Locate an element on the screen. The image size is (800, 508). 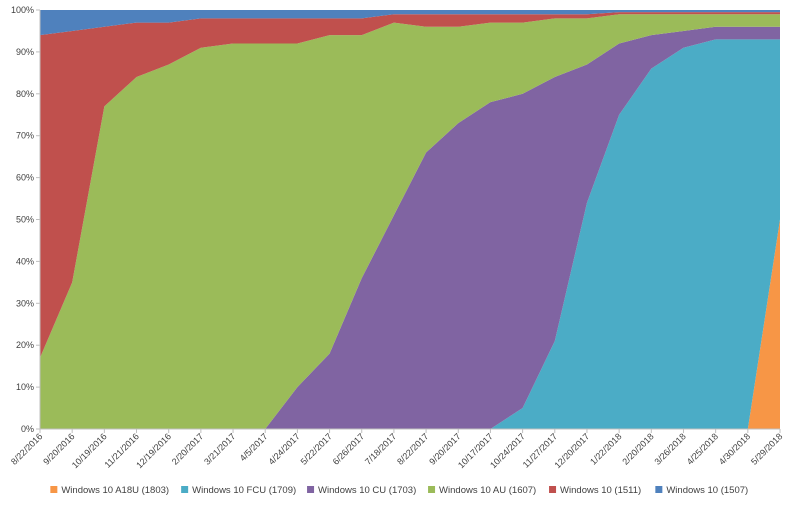
legend-item-windows-10-fcu-1709: Windows 10 FCU (1709) is located at coordinates (238, 490).